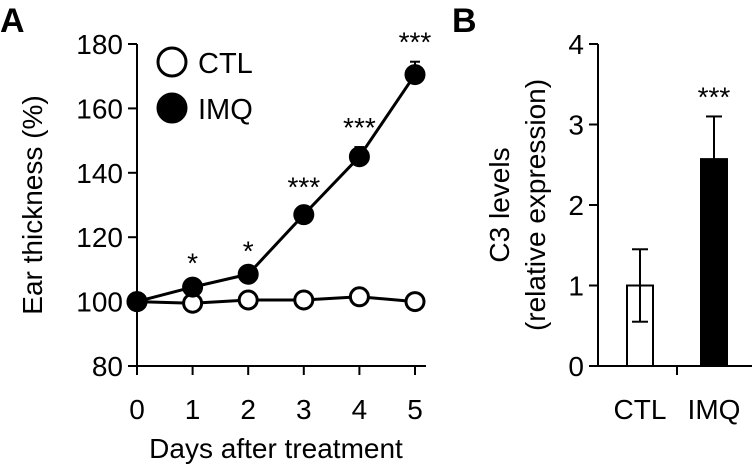 The width and height of the screenshot is (756, 468). What do you see at coordinates (576, 205) in the screenshot?
I see `y-tick-label: 2` at bounding box center [576, 205].